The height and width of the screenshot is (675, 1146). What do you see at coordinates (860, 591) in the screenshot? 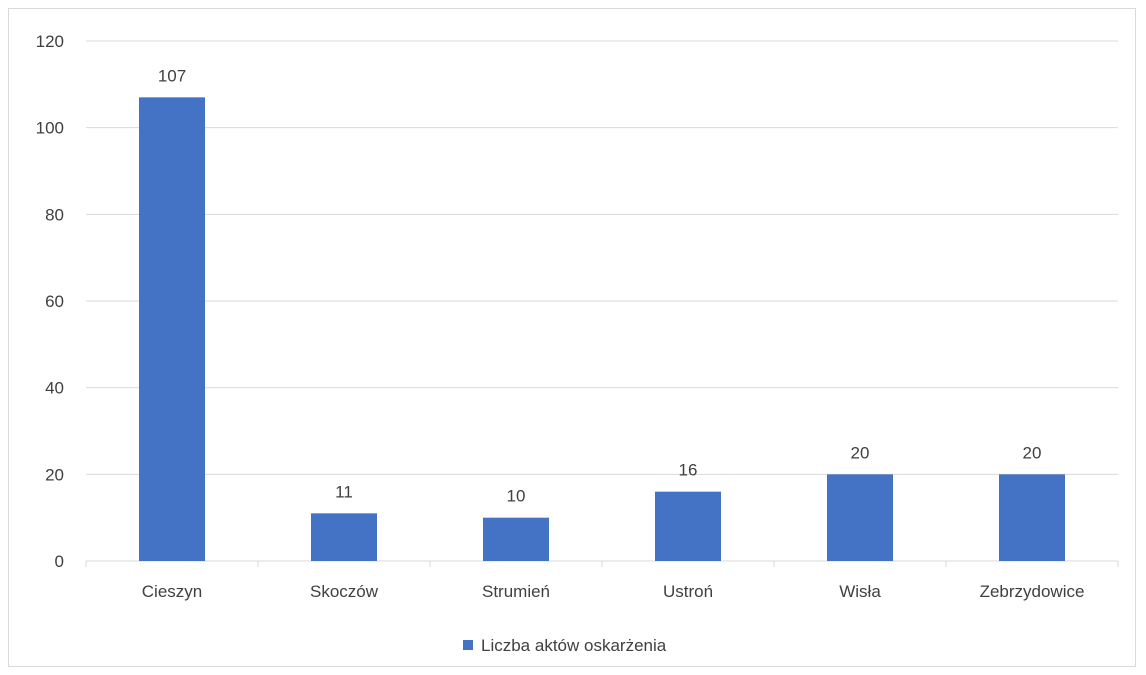
I see `category-label: Wisła` at bounding box center [860, 591].